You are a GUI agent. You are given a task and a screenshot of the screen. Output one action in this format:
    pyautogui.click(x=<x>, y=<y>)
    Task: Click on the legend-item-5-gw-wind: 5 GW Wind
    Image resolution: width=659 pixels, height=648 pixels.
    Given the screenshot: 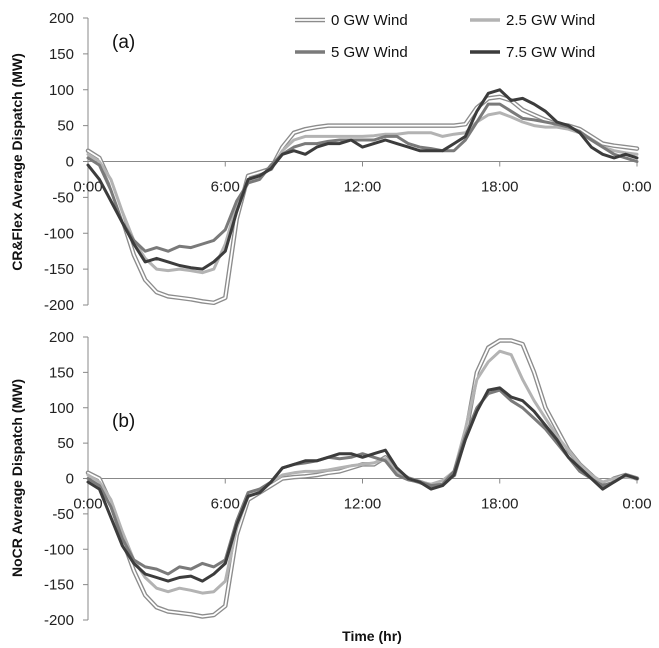 What is the action you would take?
    pyautogui.click(x=351, y=52)
    